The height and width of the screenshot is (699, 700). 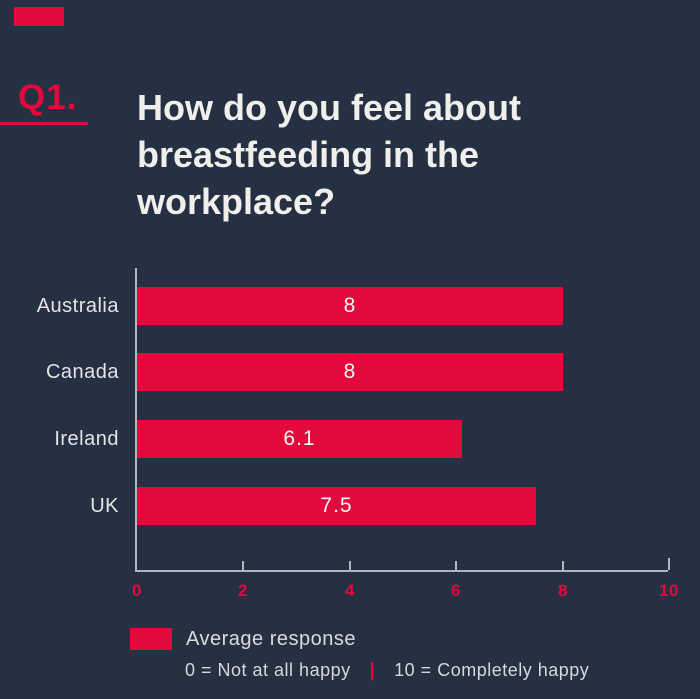 I want to click on category-label: Ireland, so click(x=86, y=439).